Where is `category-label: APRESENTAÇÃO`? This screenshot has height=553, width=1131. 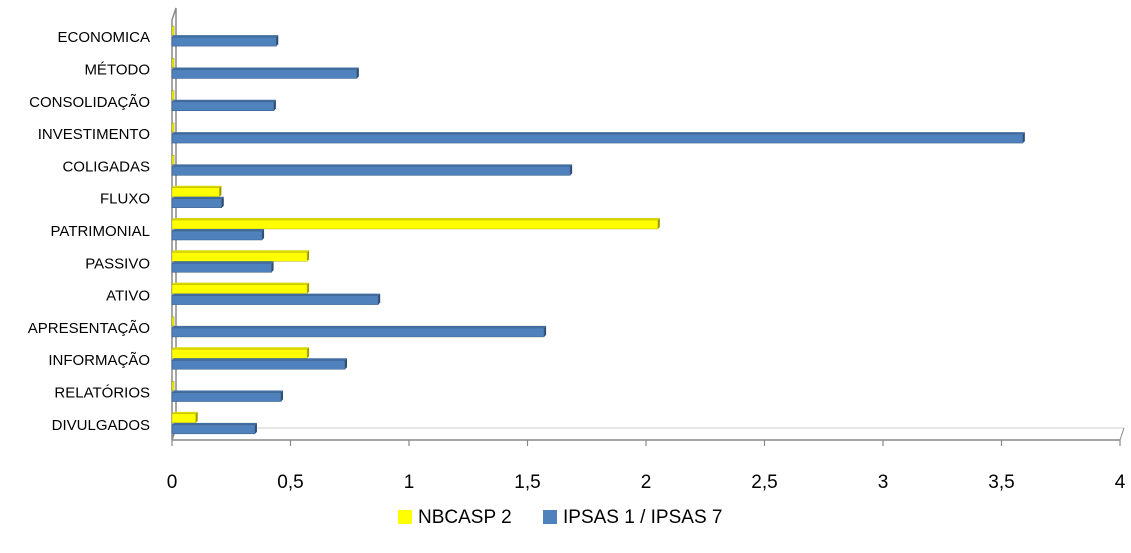 category-label: APRESENTAÇÃO is located at coordinates (89, 328).